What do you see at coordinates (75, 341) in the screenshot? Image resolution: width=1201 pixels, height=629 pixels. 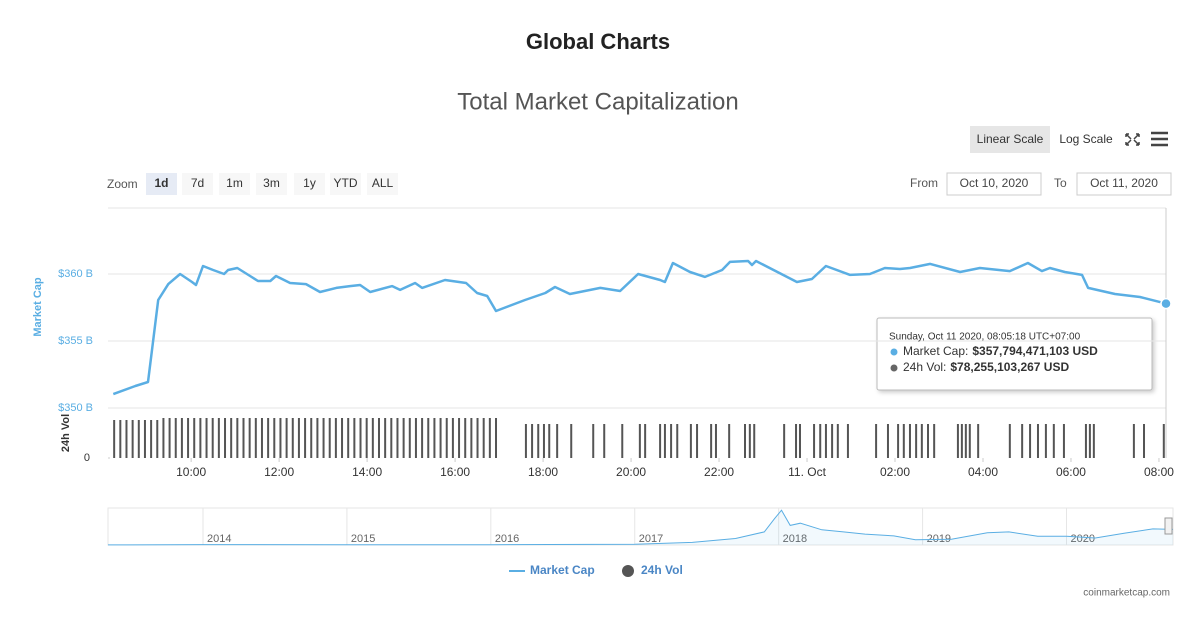 I see `y-tick-label: $355 B` at bounding box center [75, 341].